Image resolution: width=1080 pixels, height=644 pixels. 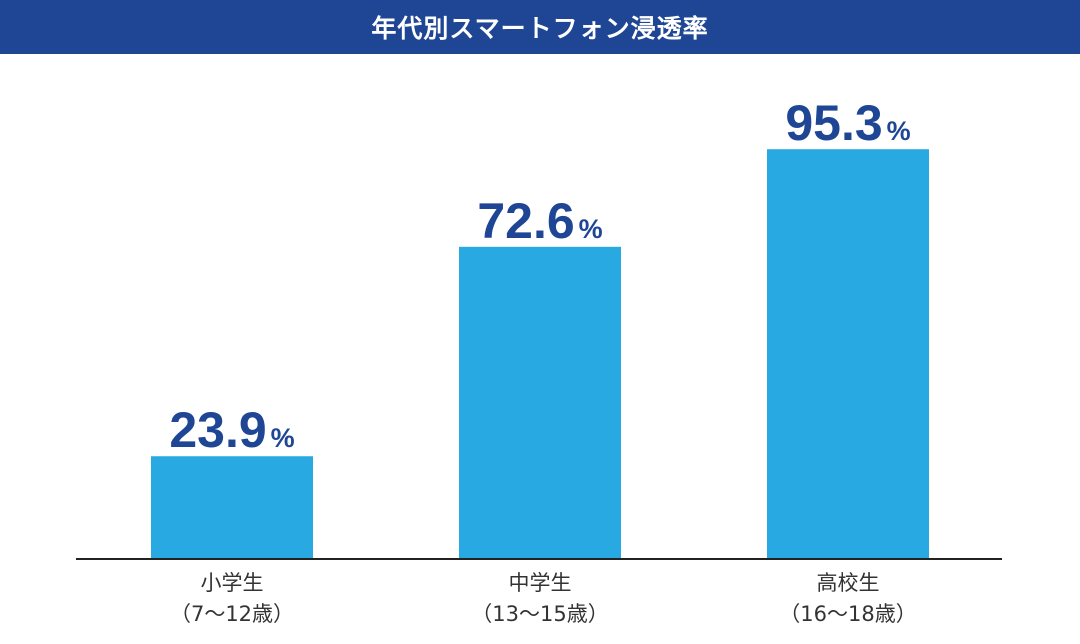 I want to click on bar-value-label: 95.3%, so click(x=847, y=123).